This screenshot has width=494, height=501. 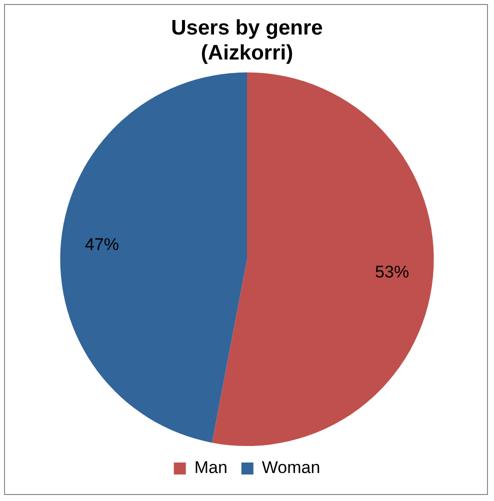 I want to click on data-label: 53%, so click(x=392, y=272).